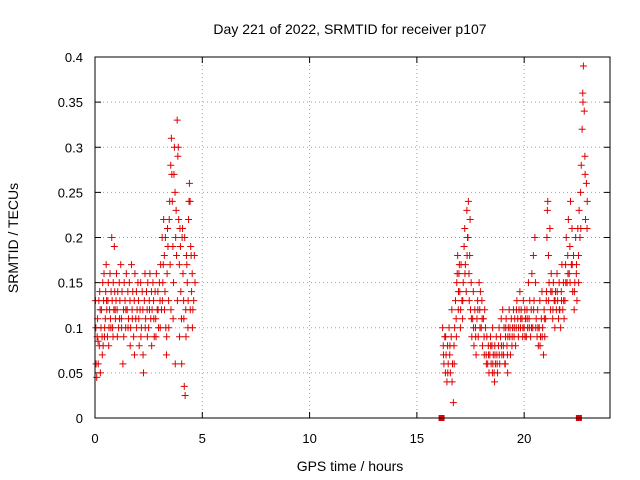  Describe the element at coordinates (524, 438) in the screenshot. I see `x-tick-label: 20` at that location.